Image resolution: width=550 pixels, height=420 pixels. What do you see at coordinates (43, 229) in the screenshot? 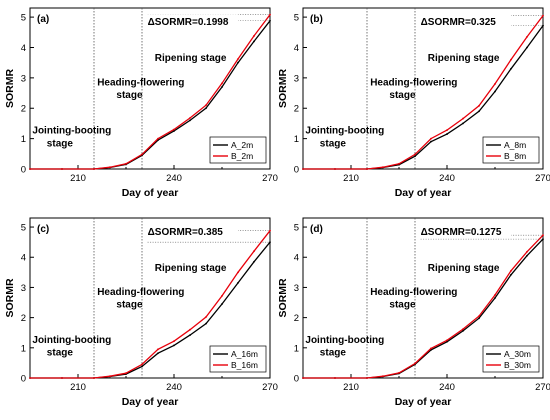
I see `panel-label: (c)` at bounding box center [43, 229].